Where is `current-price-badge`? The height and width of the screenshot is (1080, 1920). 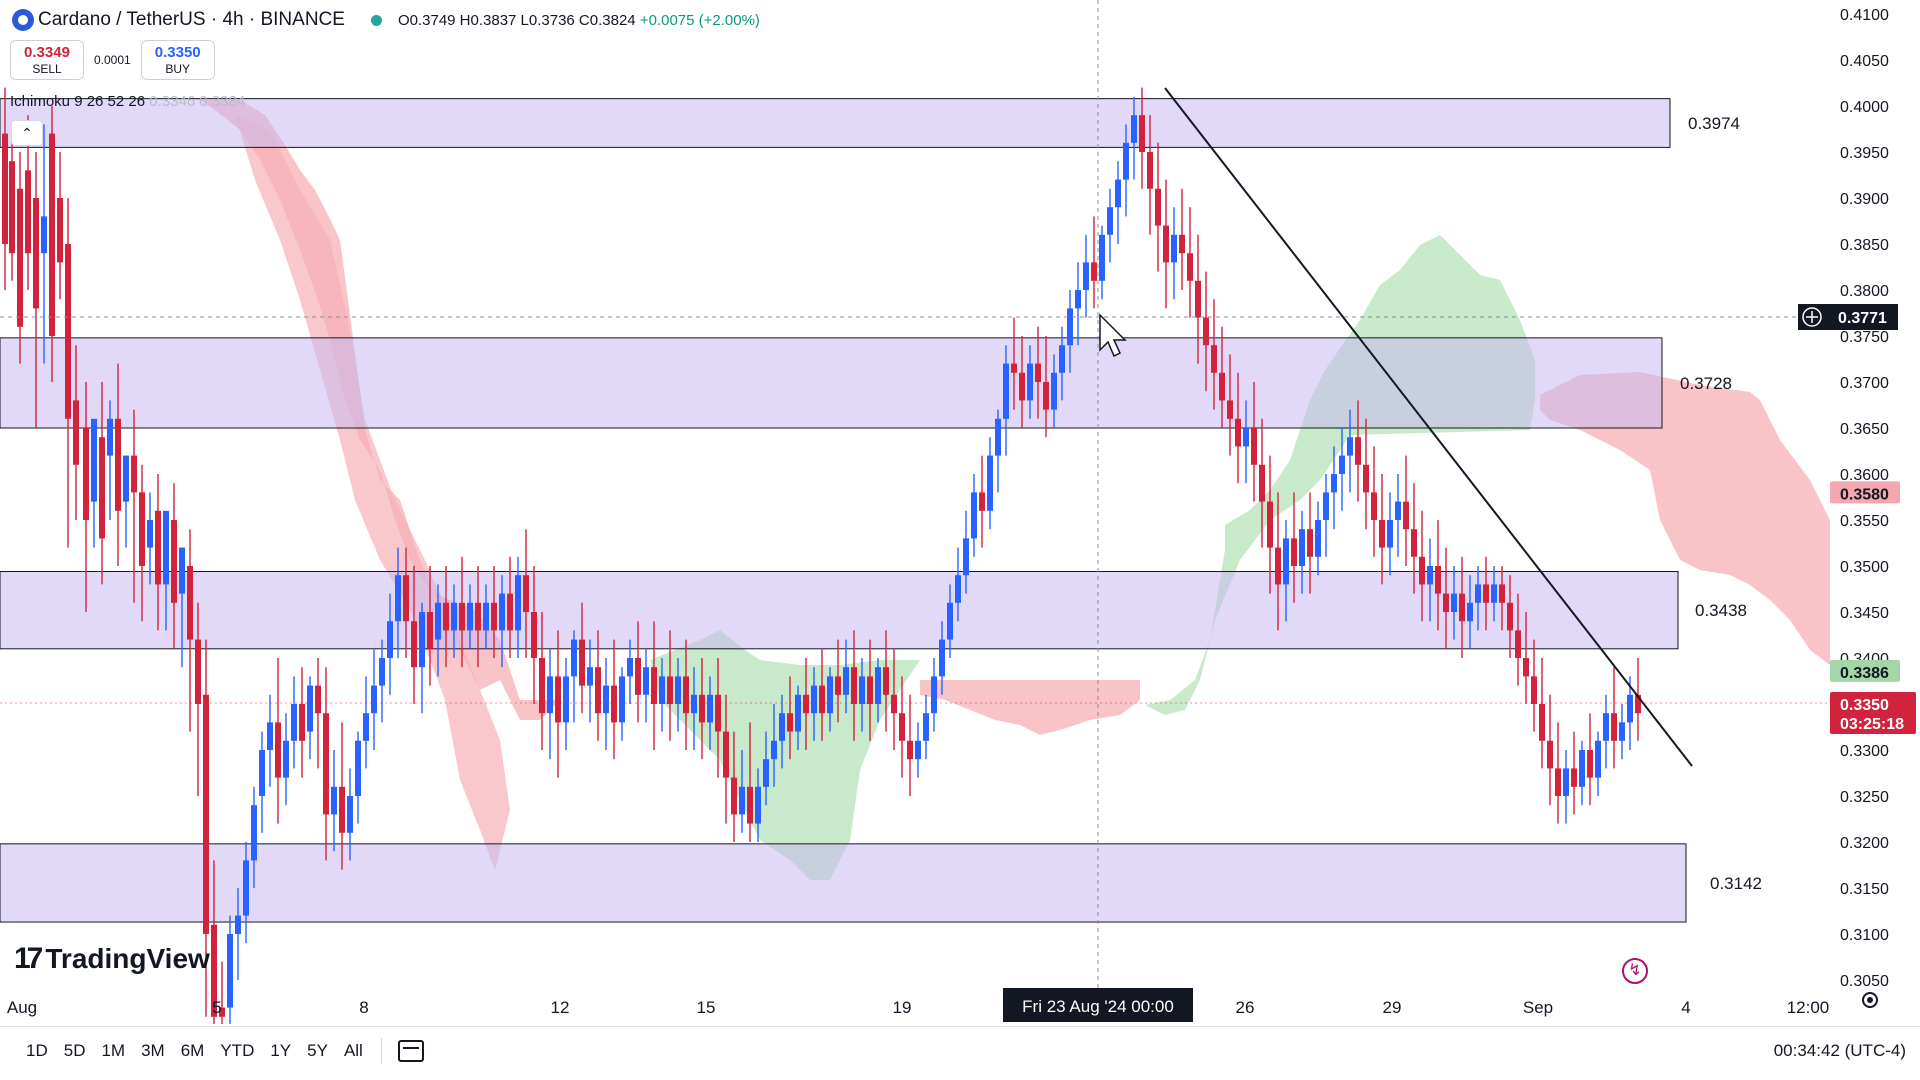 current-price-badge is located at coordinates (1873, 713).